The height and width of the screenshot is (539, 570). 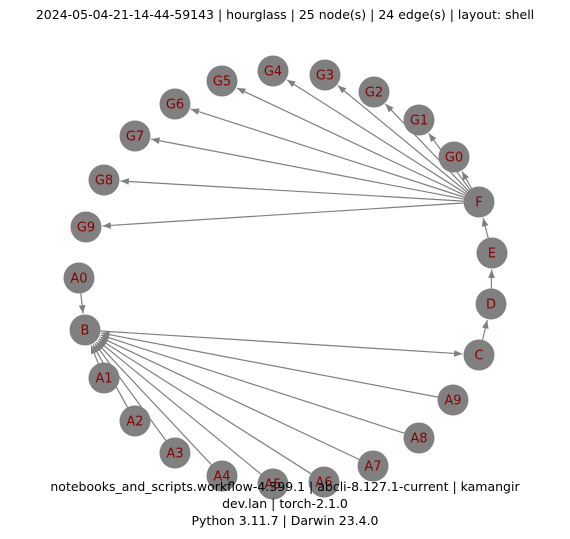 I want to click on node-circle-A1, so click(x=104, y=378).